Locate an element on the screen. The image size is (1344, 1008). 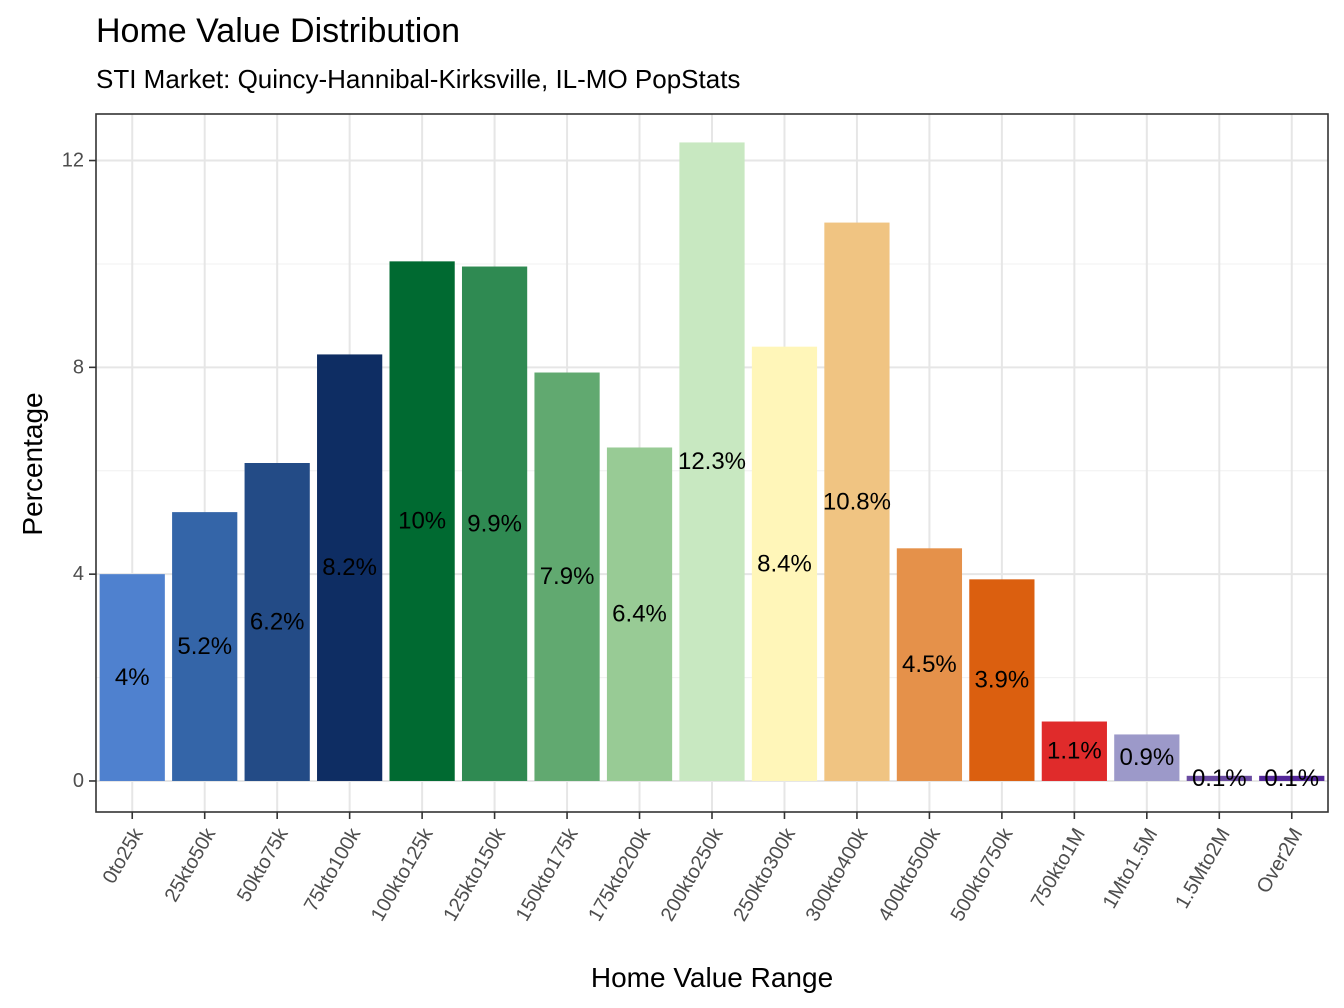
x-tick-label: 1.5Mto2M is located at coordinates (1203, 869).